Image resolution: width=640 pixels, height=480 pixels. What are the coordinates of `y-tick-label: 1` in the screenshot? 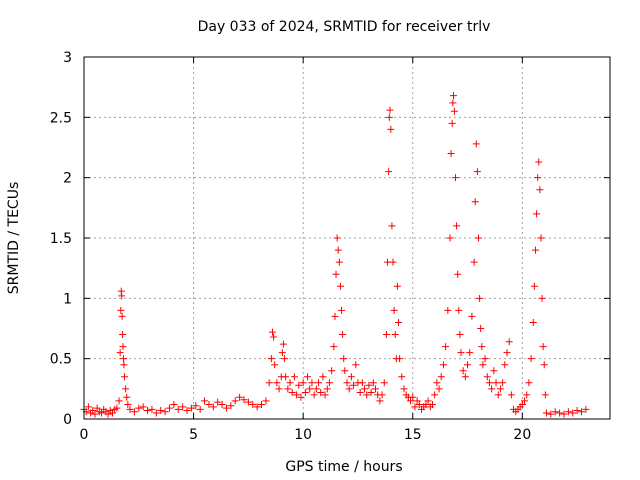 It's located at (67, 299).